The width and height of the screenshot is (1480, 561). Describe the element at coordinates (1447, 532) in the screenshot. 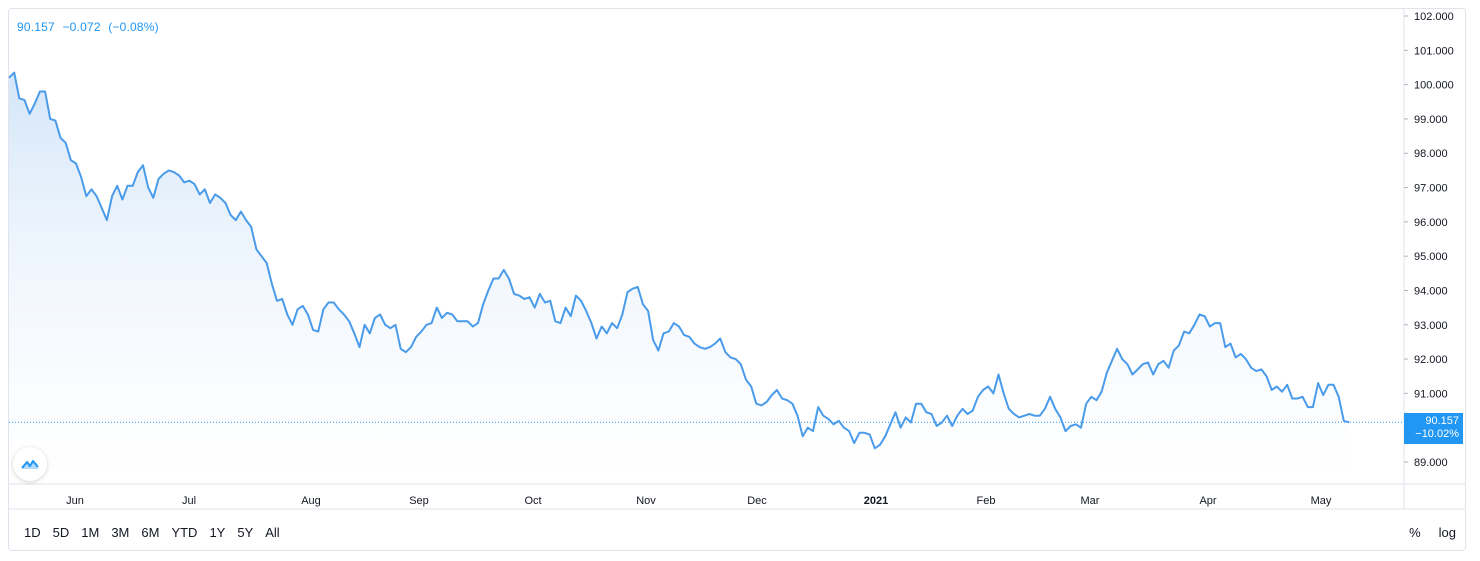

I see `log-scale-button: log` at that location.